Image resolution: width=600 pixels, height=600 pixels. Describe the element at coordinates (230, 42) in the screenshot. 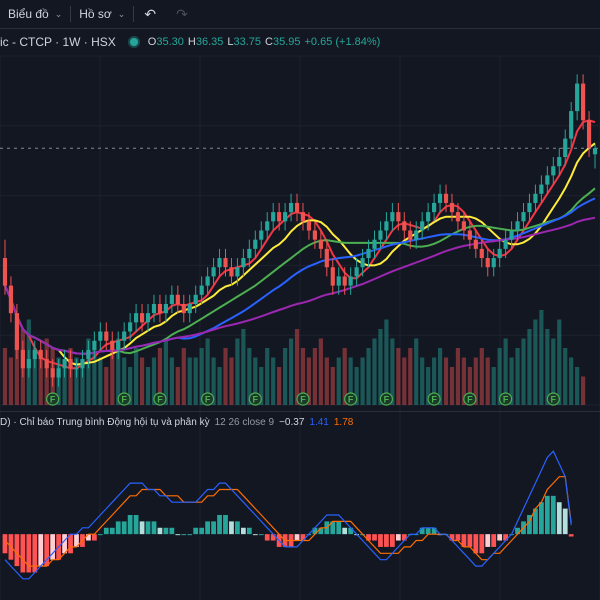

I see `low-label: L` at that location.